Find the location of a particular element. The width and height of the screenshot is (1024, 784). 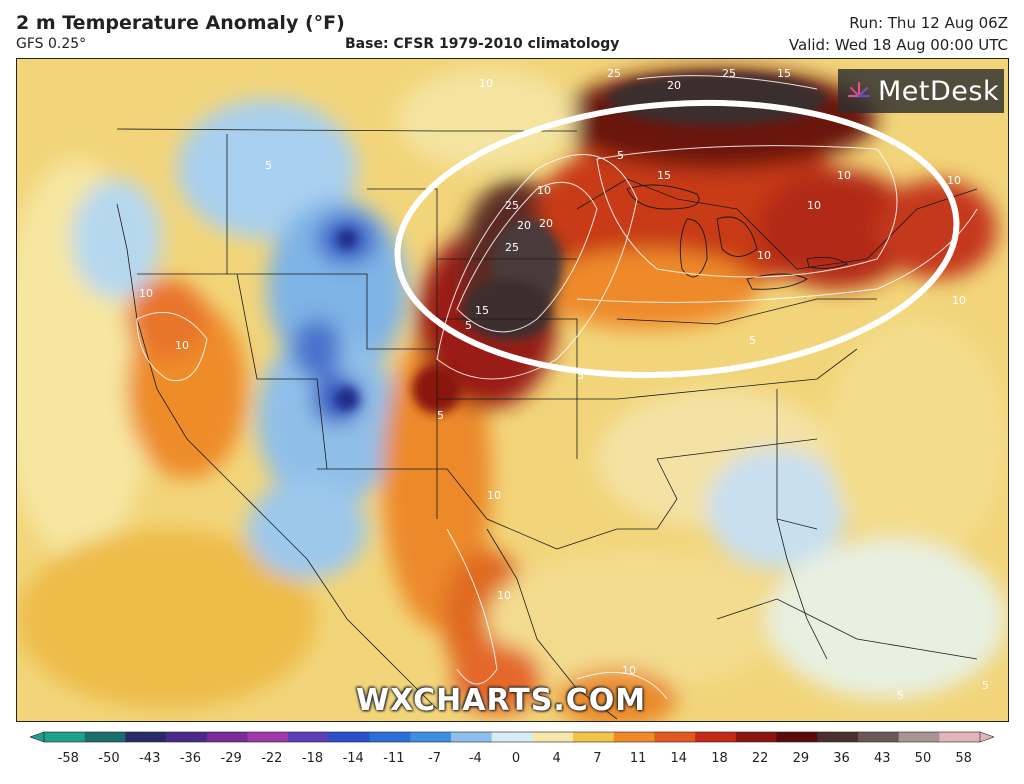

scale-tick-label: 11 is located at coordinates (638, 758).